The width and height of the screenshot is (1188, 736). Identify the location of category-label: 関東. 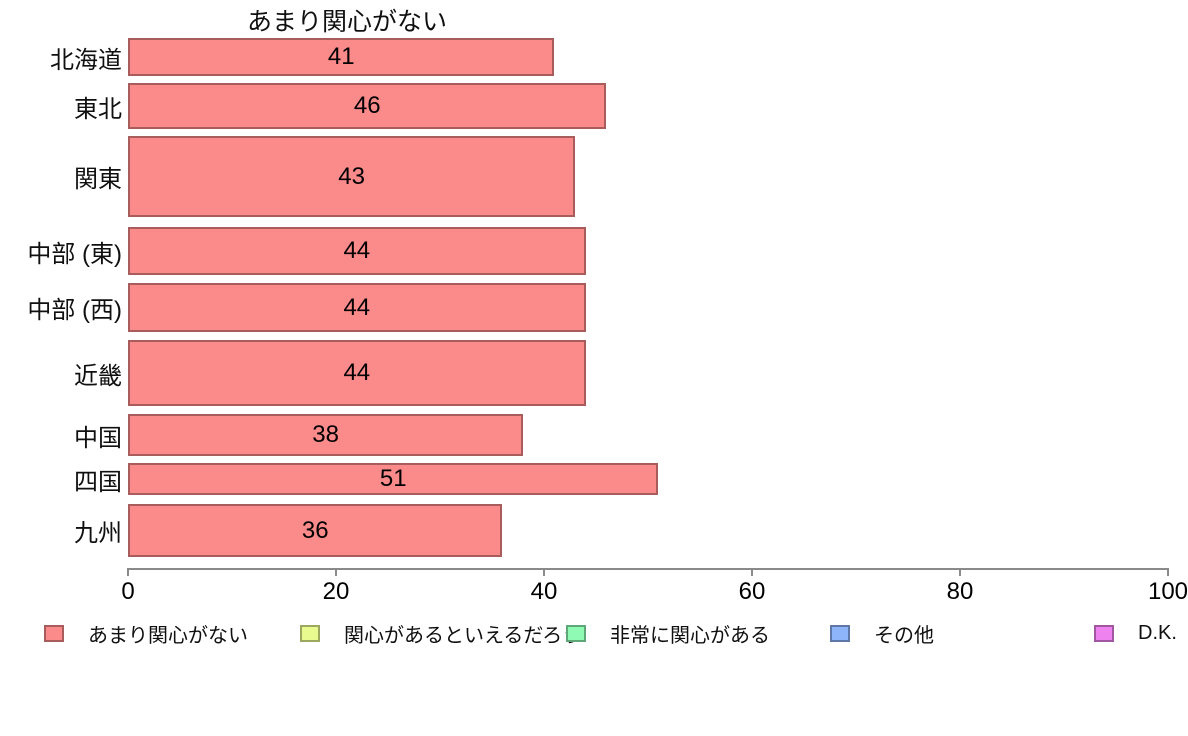
(98, 179).